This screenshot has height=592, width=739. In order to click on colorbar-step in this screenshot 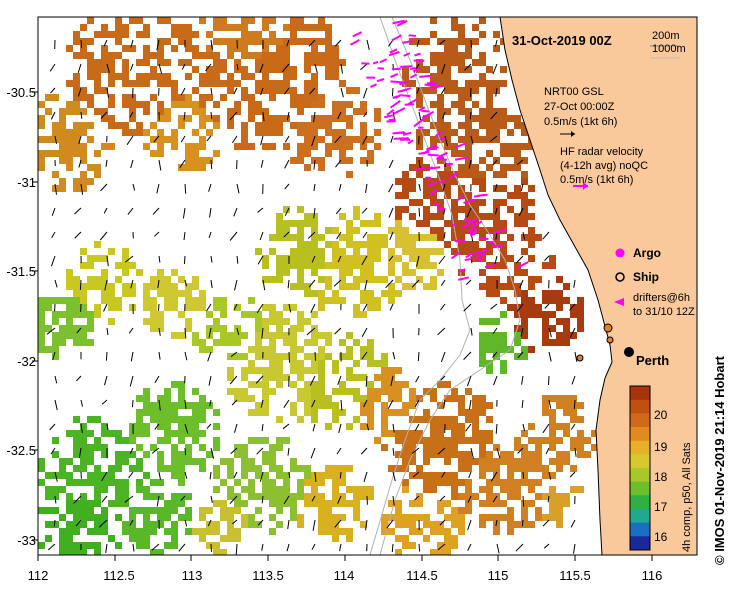, I will do `click(640, 502)`.